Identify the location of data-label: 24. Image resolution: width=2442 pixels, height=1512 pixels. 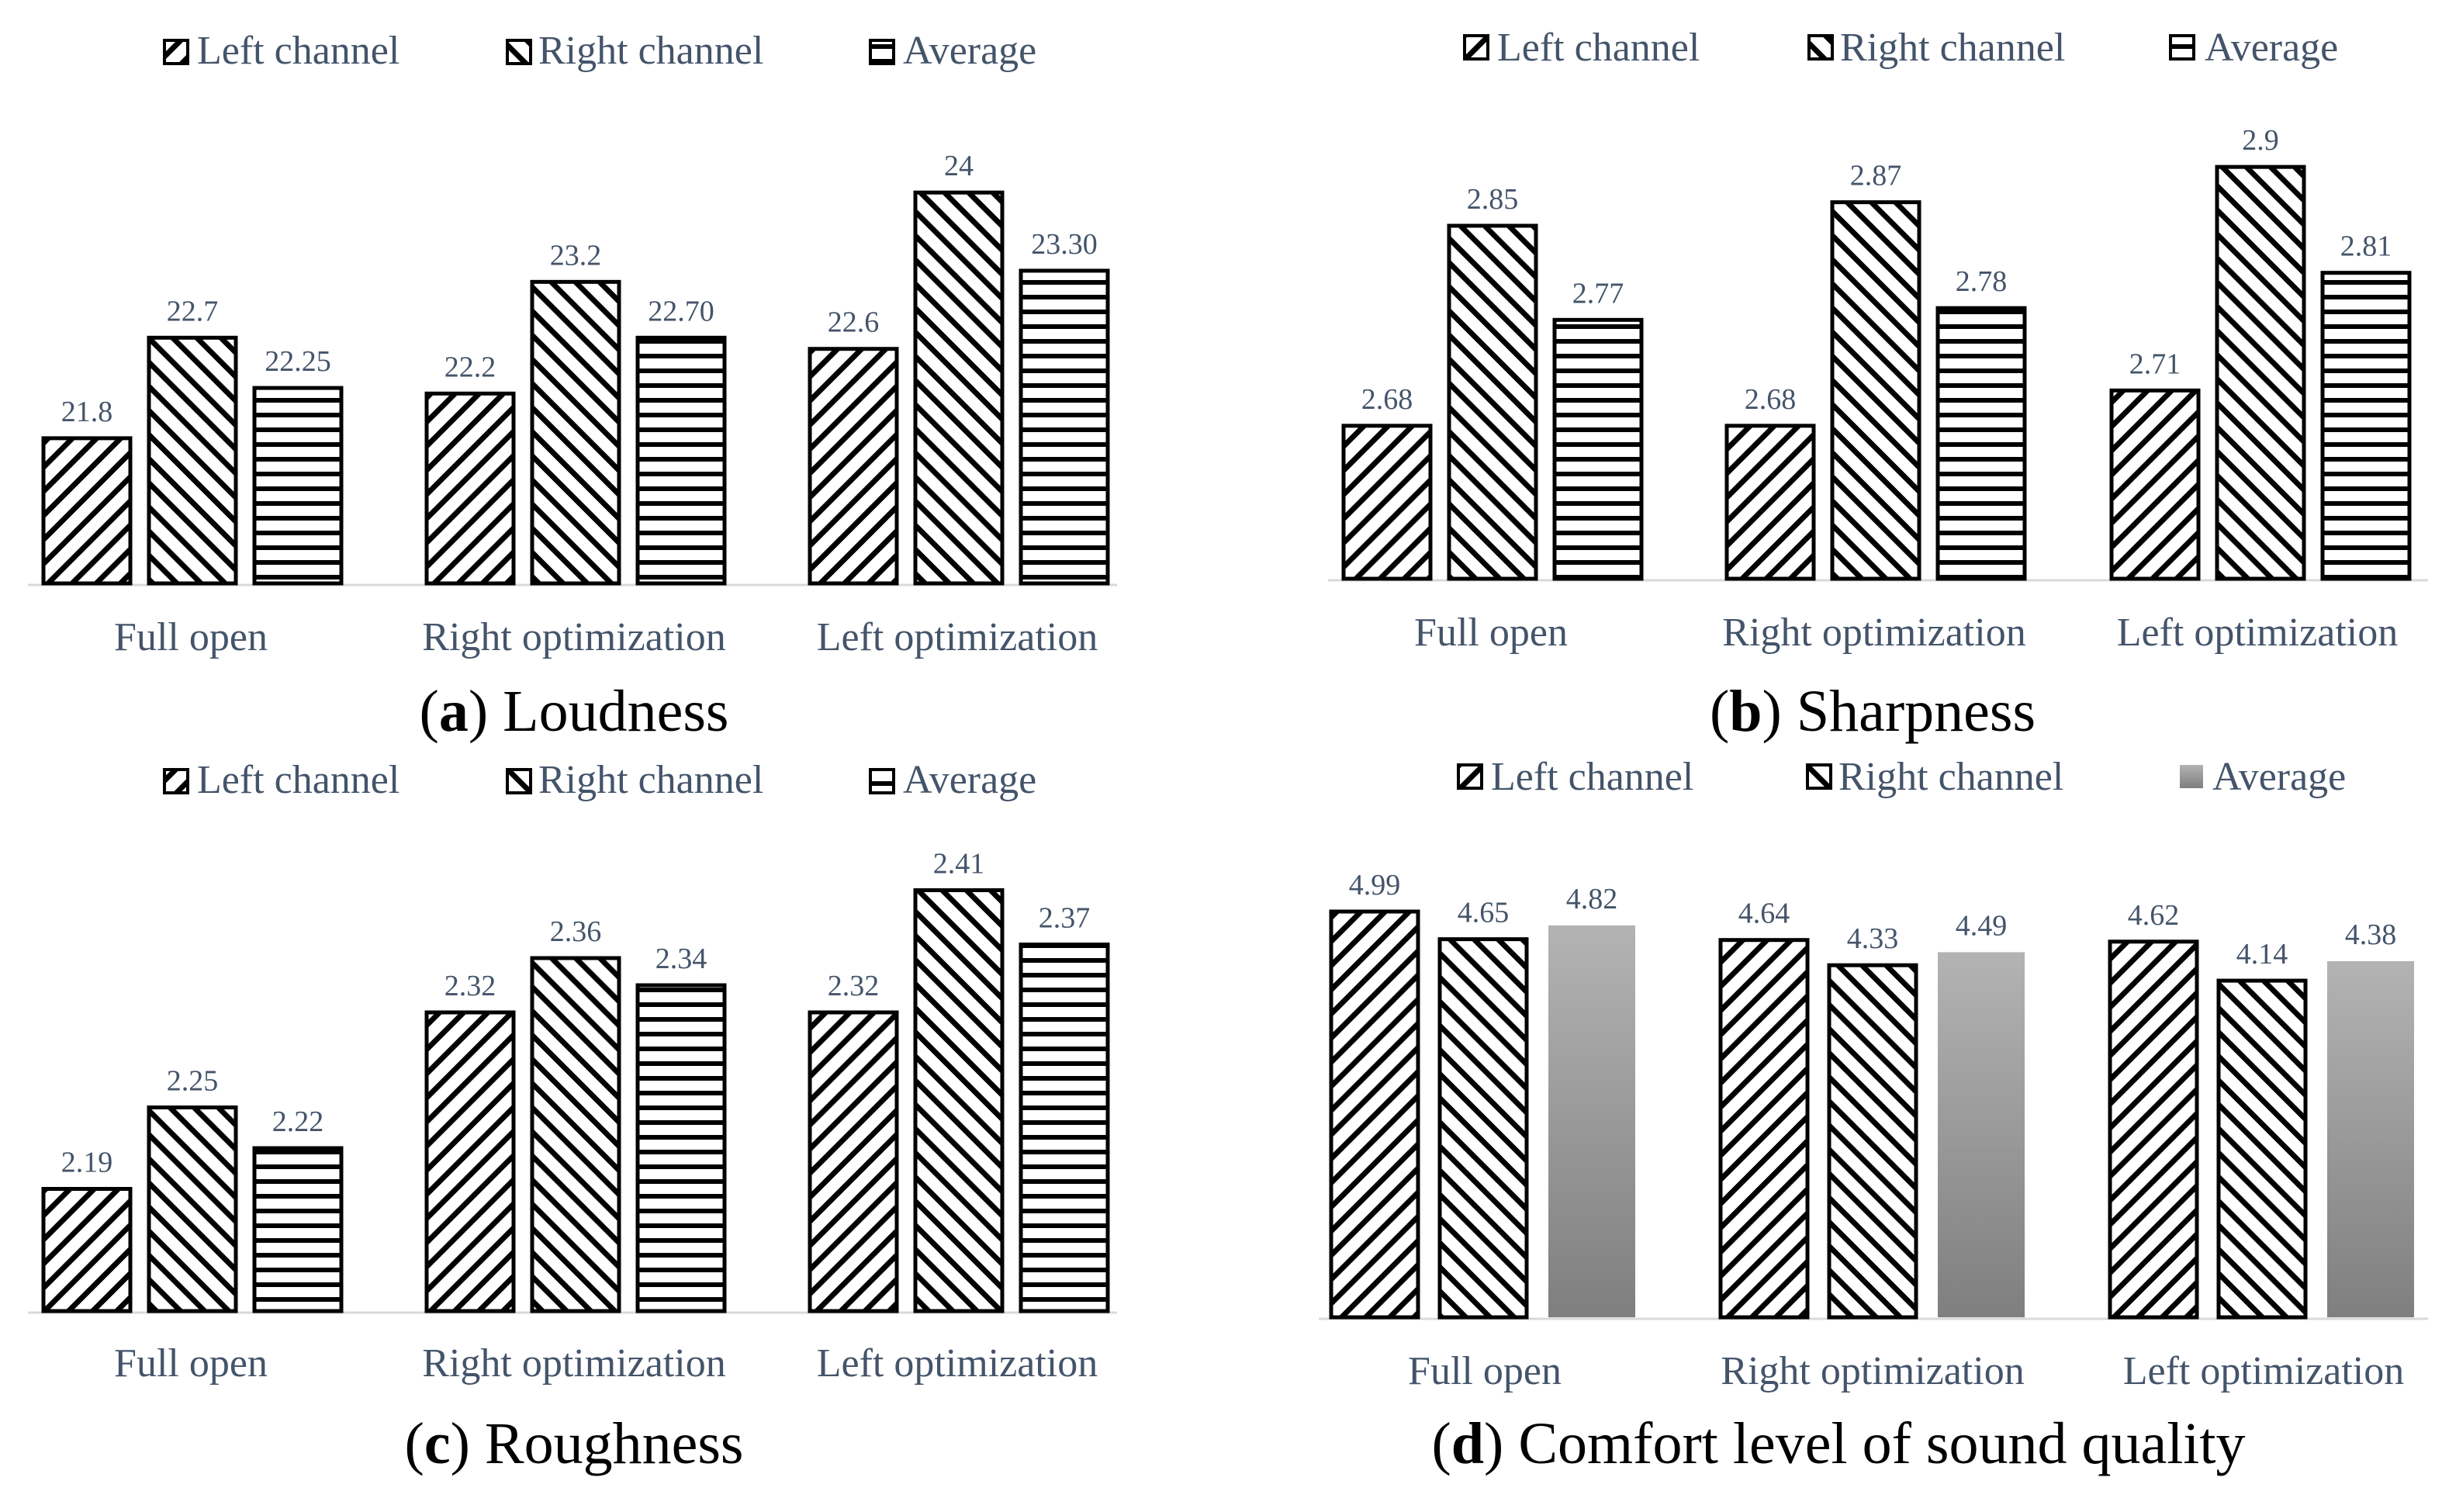
(959, 166).